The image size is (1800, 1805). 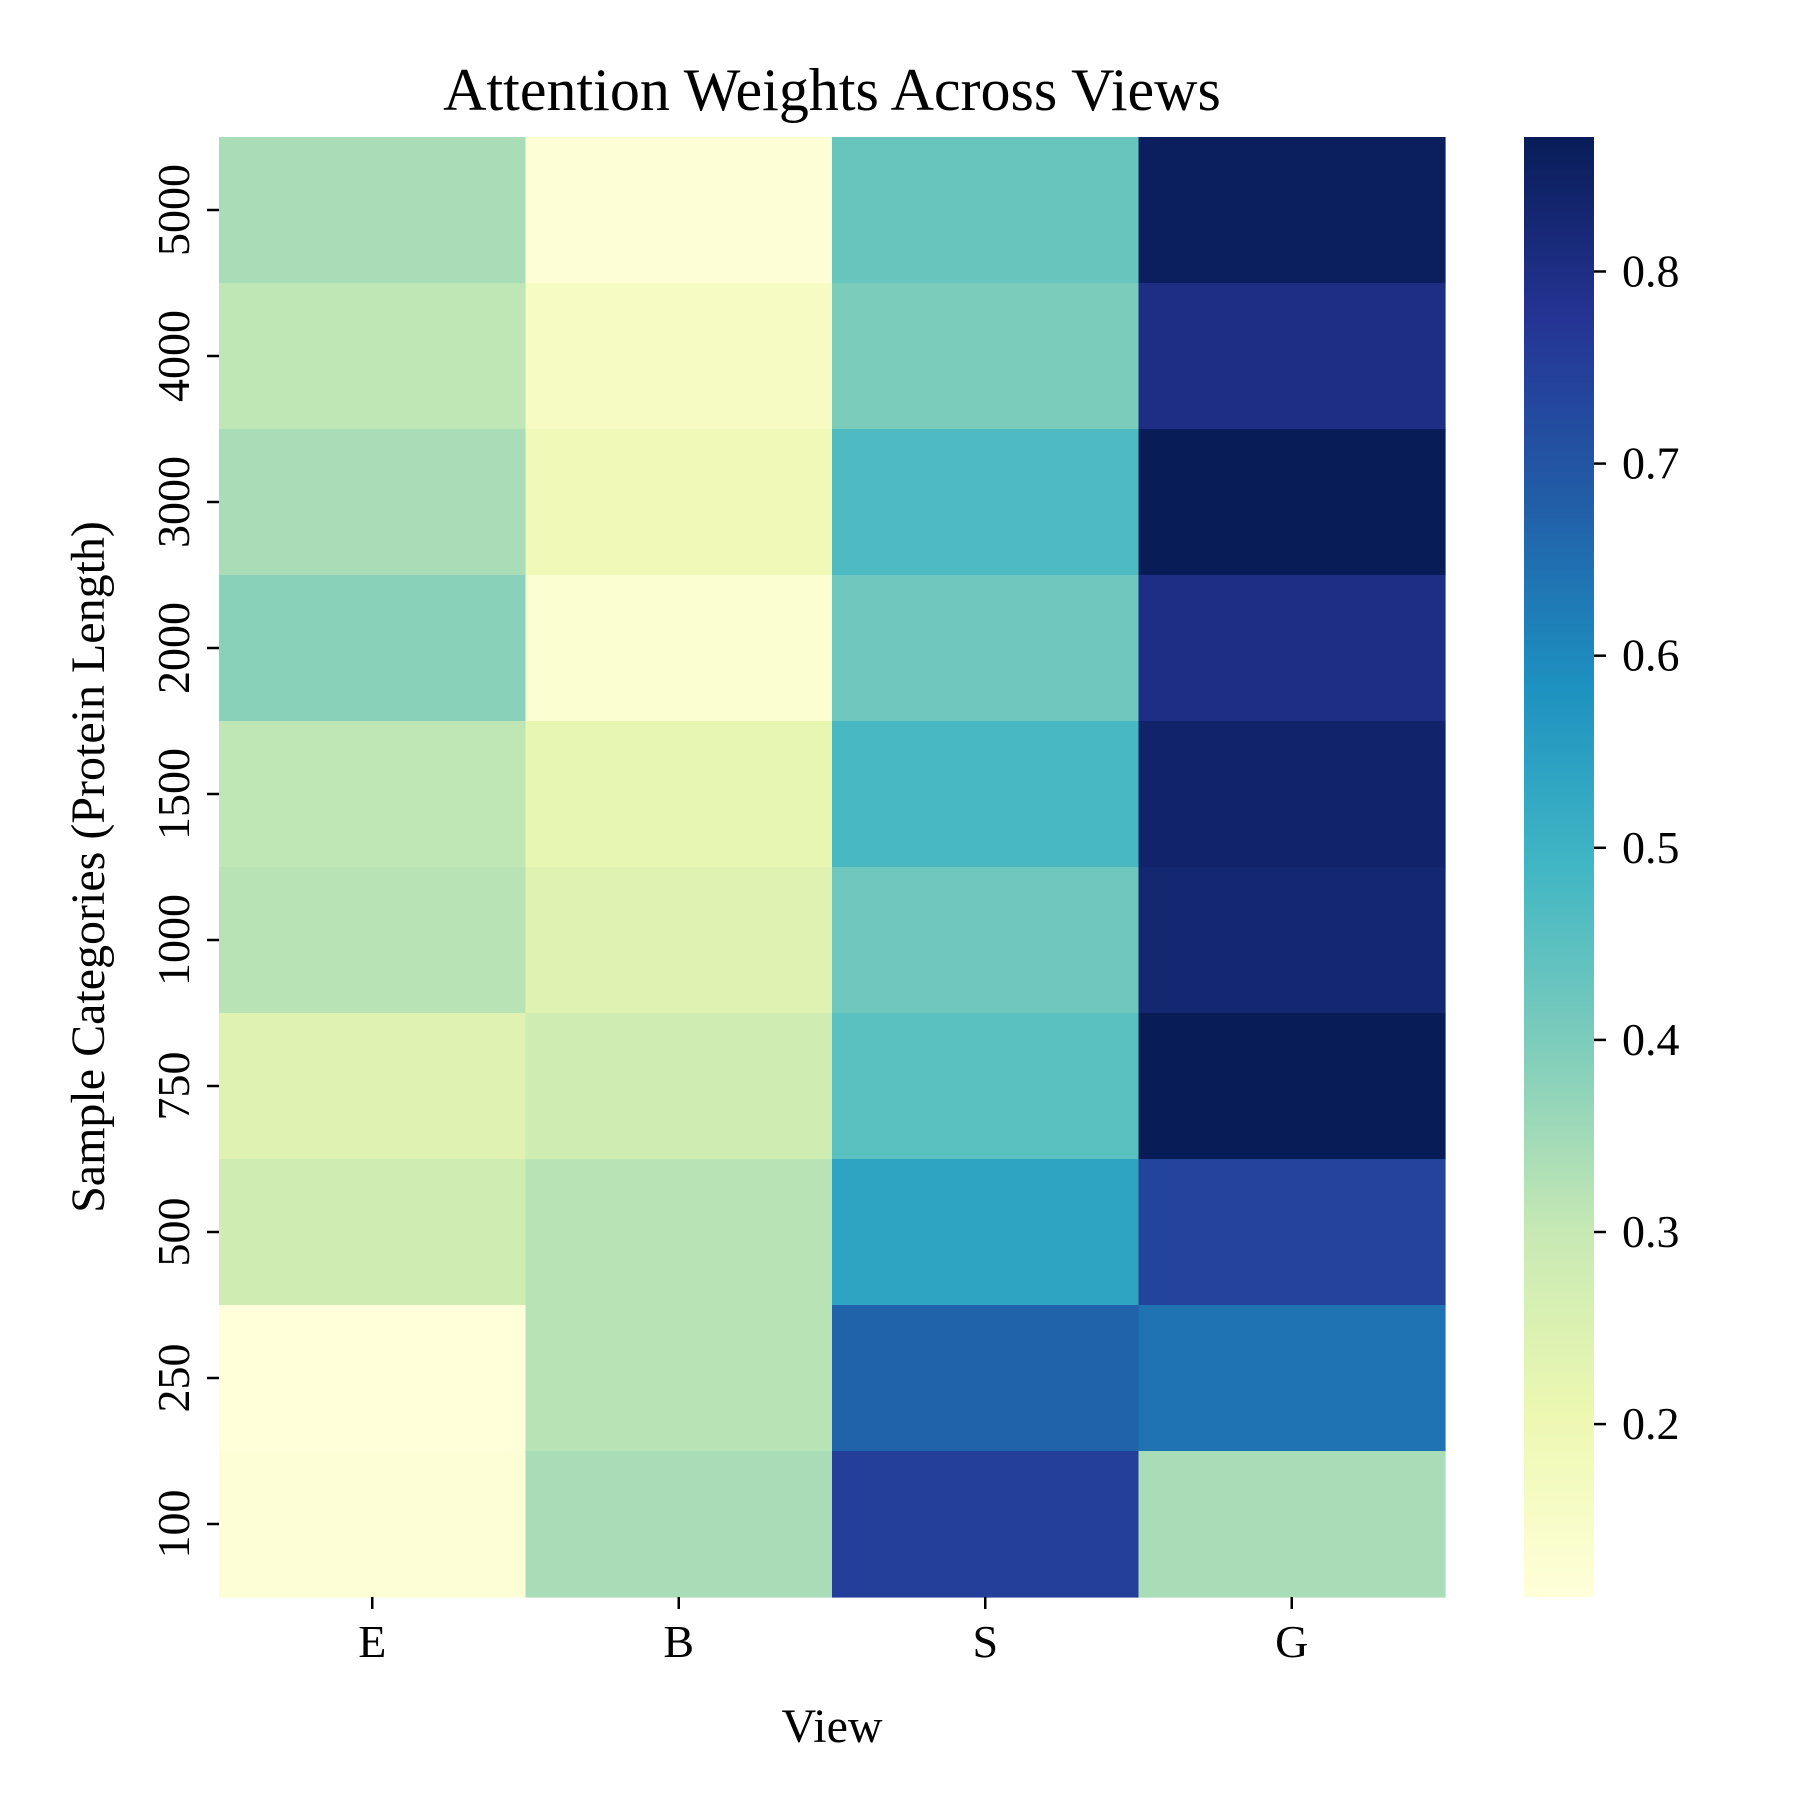 I want to click on y-tick-label: 3000, so click(x=173, y=502).